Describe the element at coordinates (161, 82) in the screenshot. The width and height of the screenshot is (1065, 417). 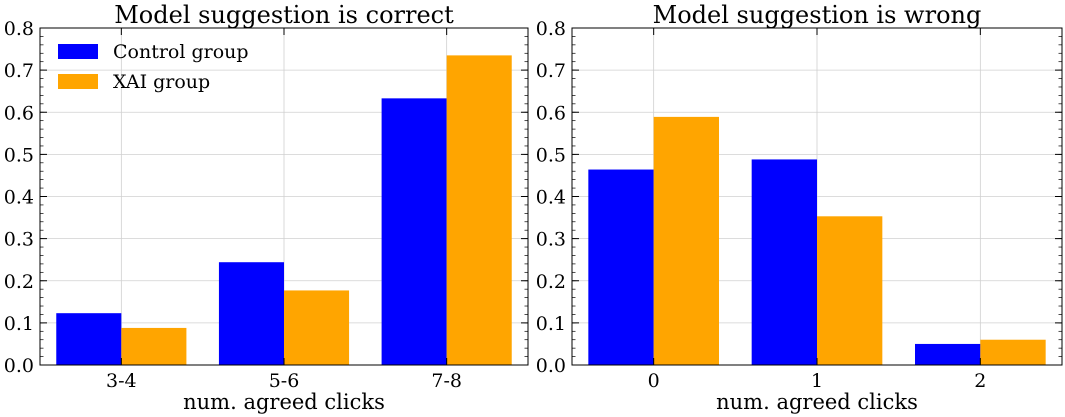
I see `legend-label: XAI group` at that location.